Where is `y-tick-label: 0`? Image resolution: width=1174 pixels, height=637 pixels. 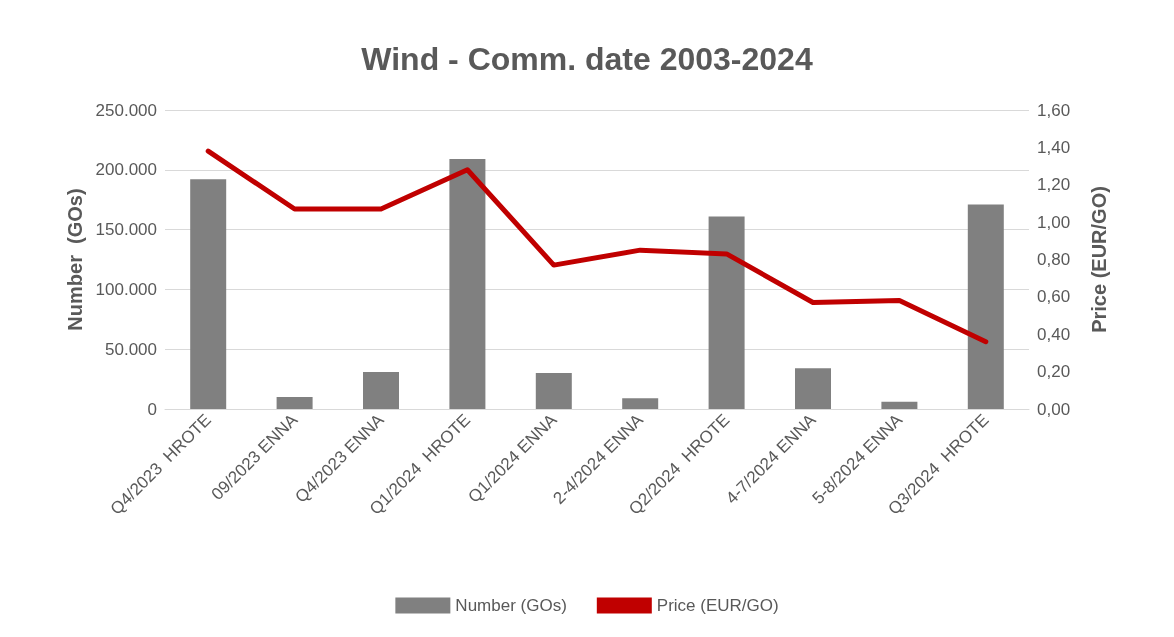 y-tick-label: 0 is located at coordinates (152, 409).